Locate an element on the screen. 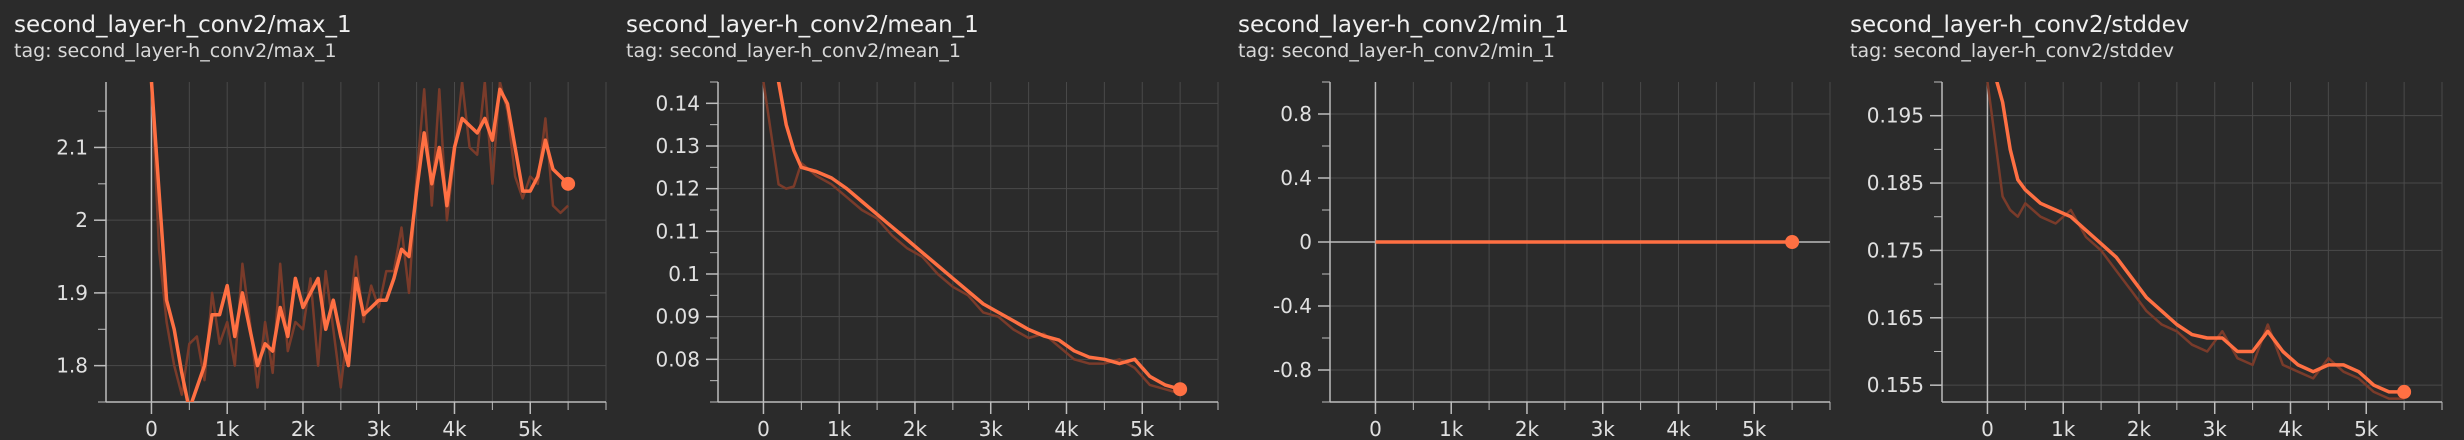  y-tick-label: 0.1 is located at coordinates (684, 274).